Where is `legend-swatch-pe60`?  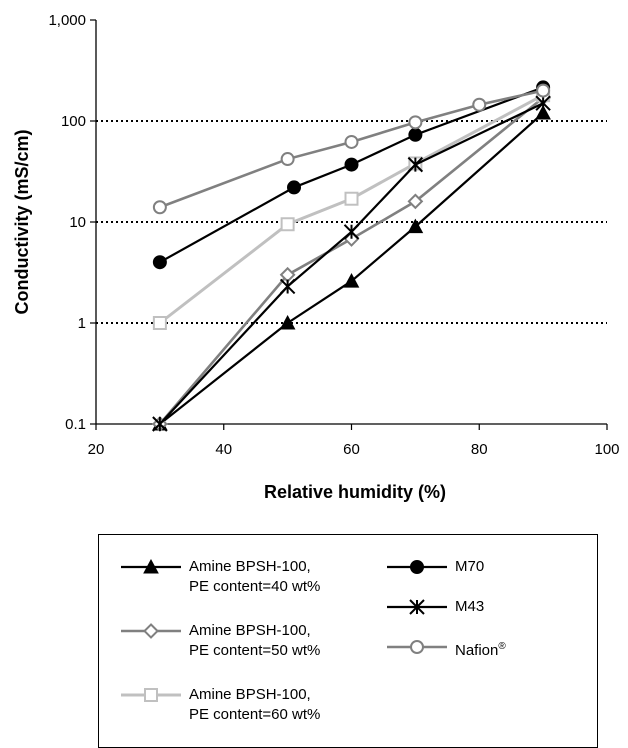 legend-swatch-pe60 is located at coordinates (151, 695).